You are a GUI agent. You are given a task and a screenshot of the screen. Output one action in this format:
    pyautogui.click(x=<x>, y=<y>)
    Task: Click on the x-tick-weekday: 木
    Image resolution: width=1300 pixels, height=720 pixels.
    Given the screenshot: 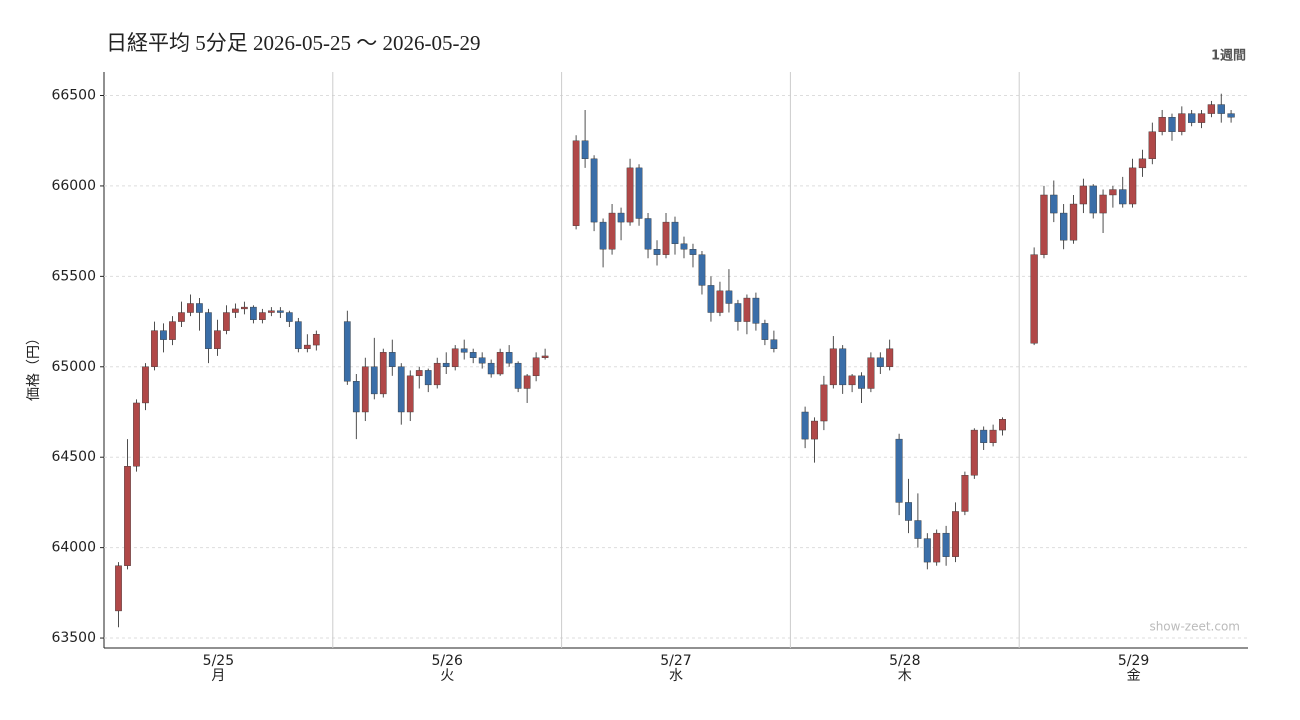 What is the action you would take?
    pyautogui.click(x=905, y=676)
    